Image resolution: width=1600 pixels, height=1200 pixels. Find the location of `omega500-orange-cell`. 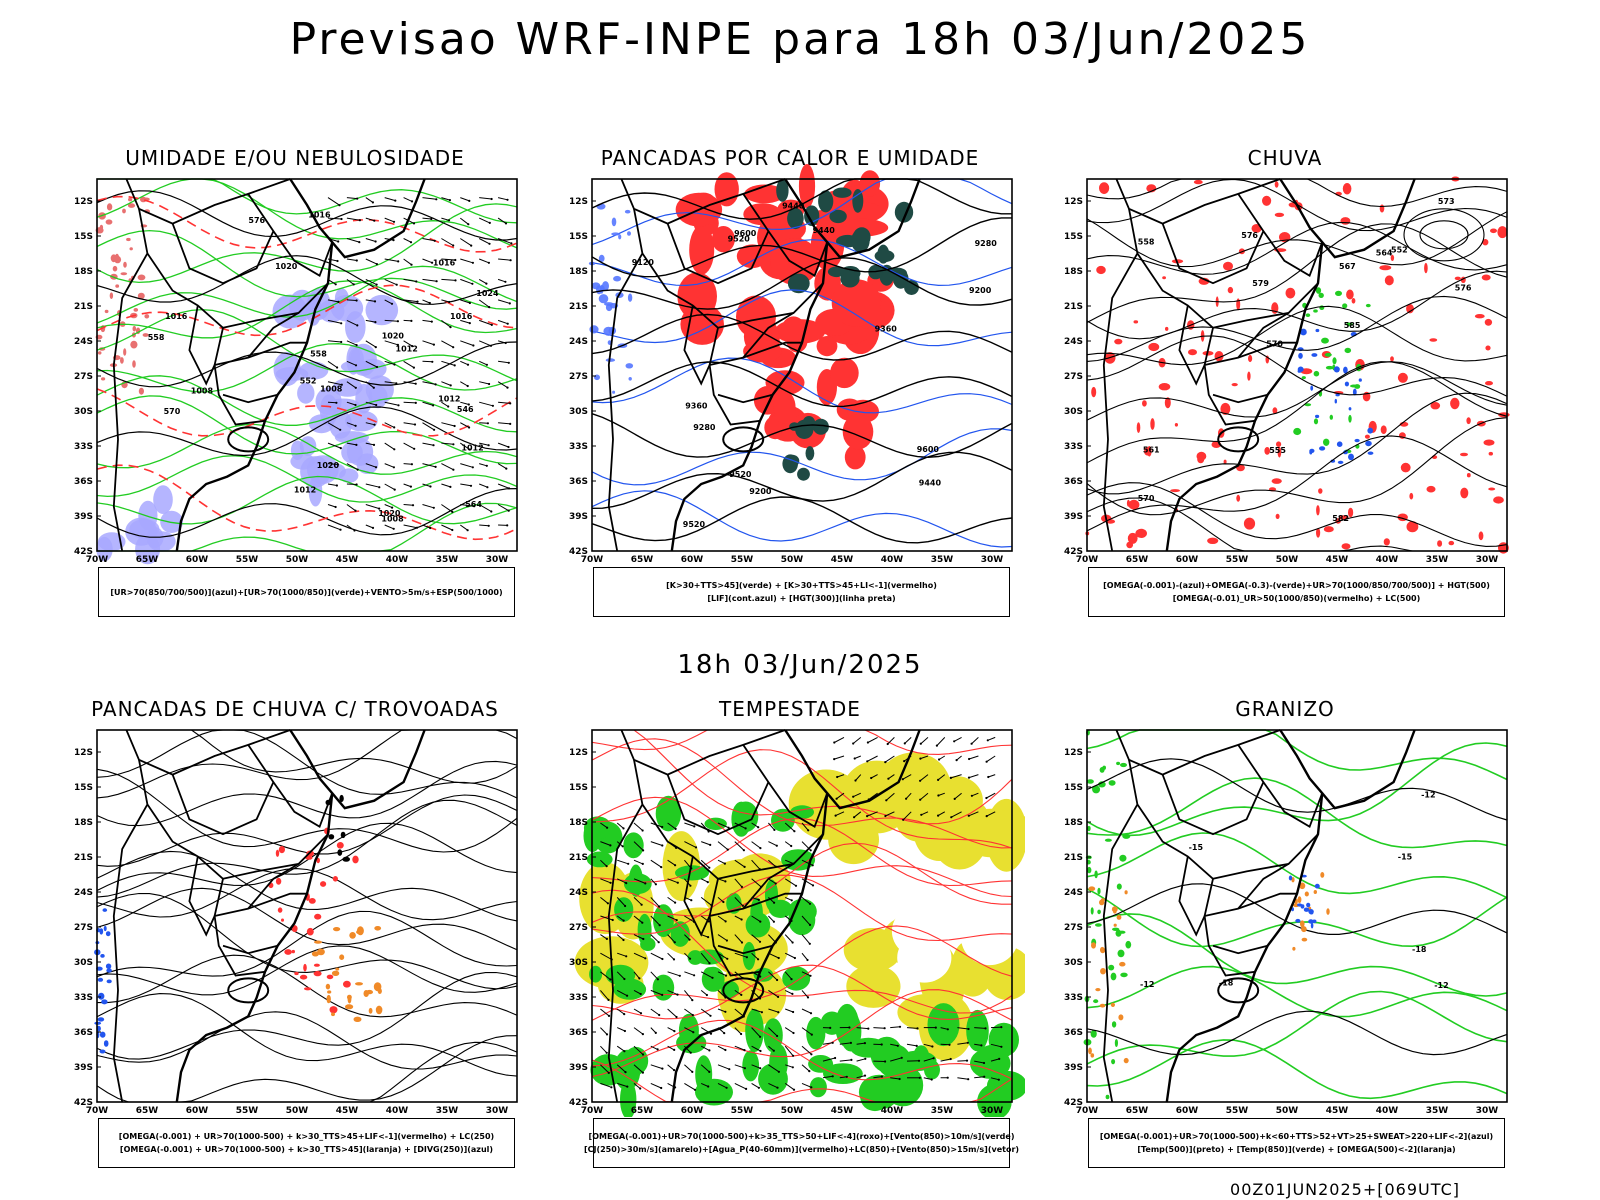

omega500-orange-cell is located at coordinates (1103, 971).